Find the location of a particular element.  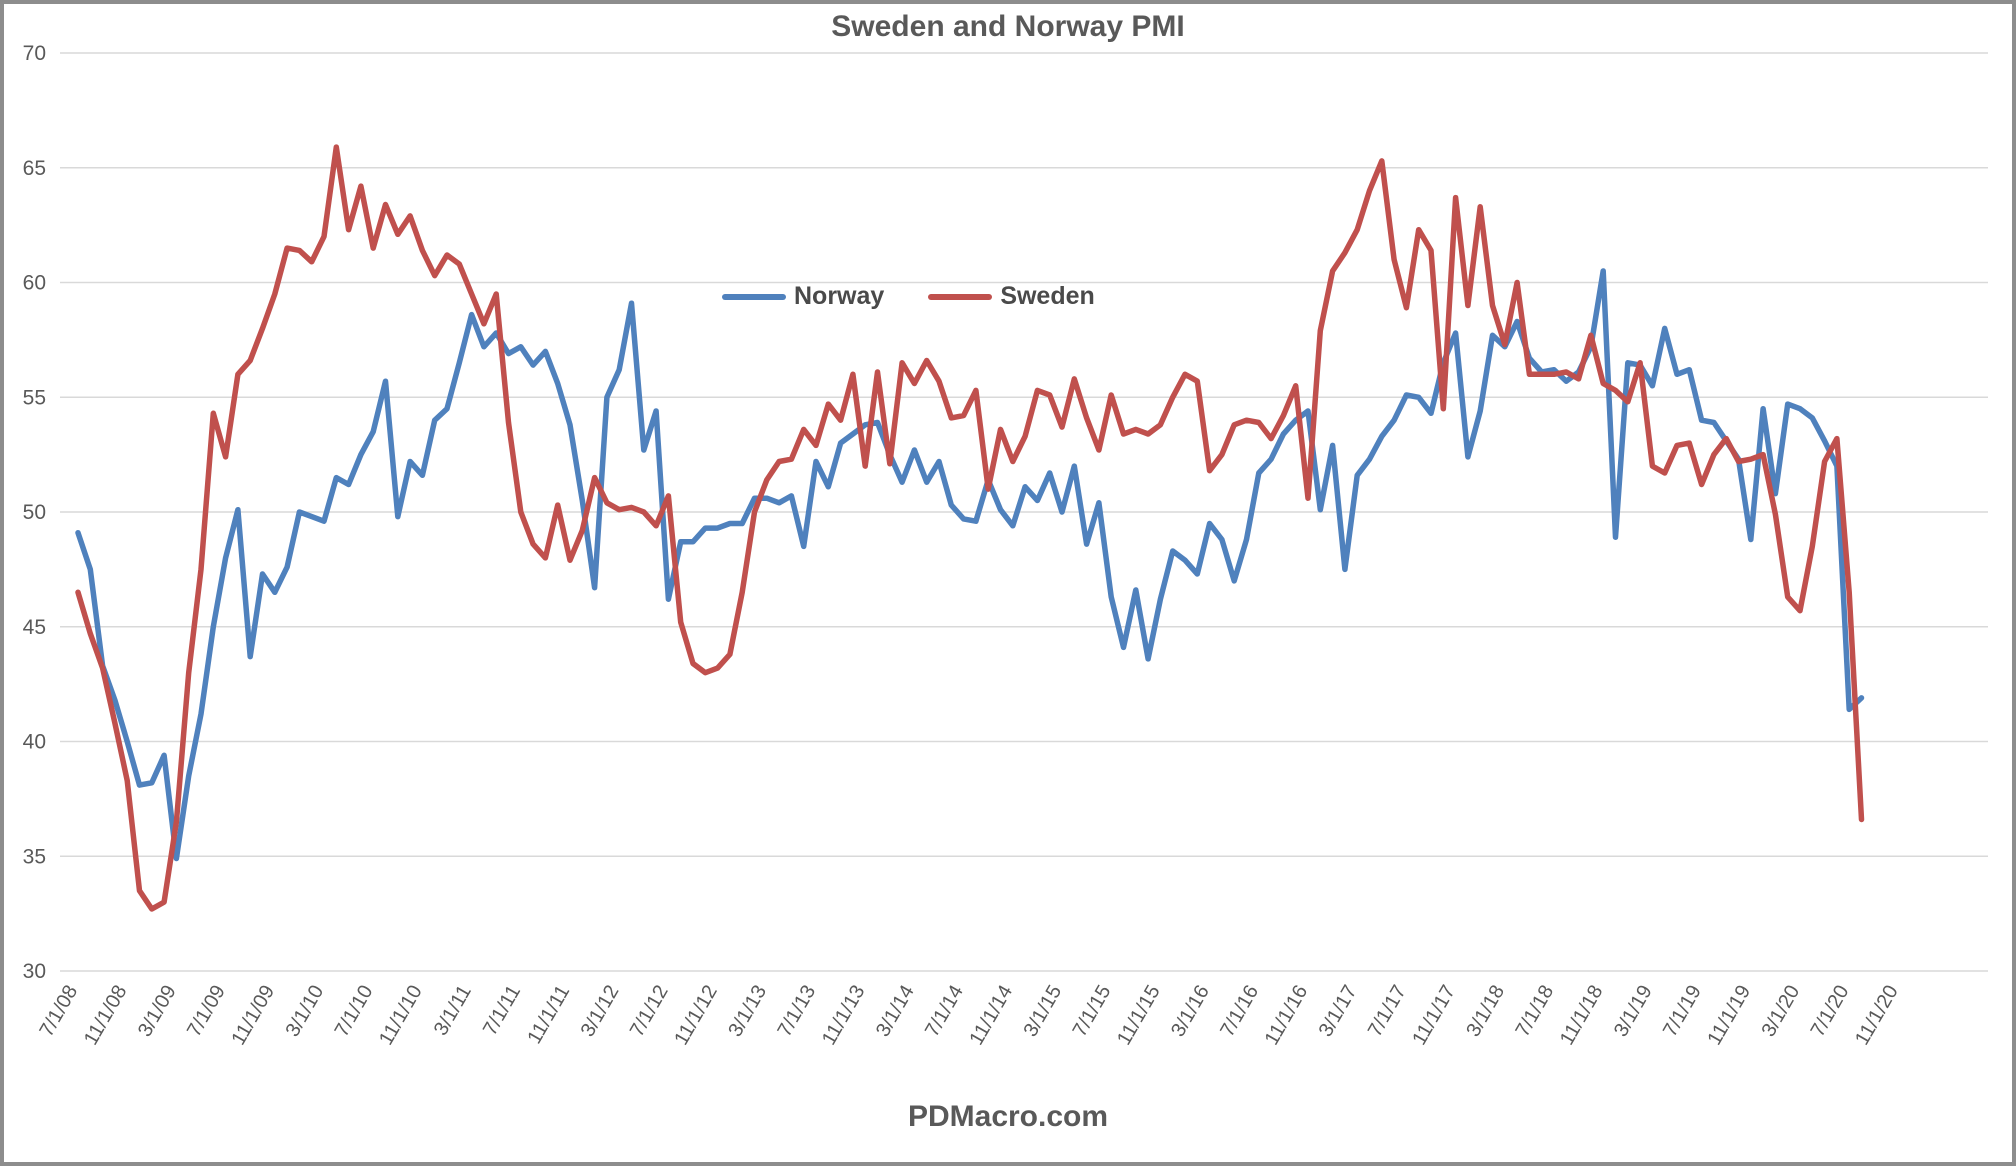

x-tick-label-3-1-14: 3/1/14 is located at coordinates (895, 1011).